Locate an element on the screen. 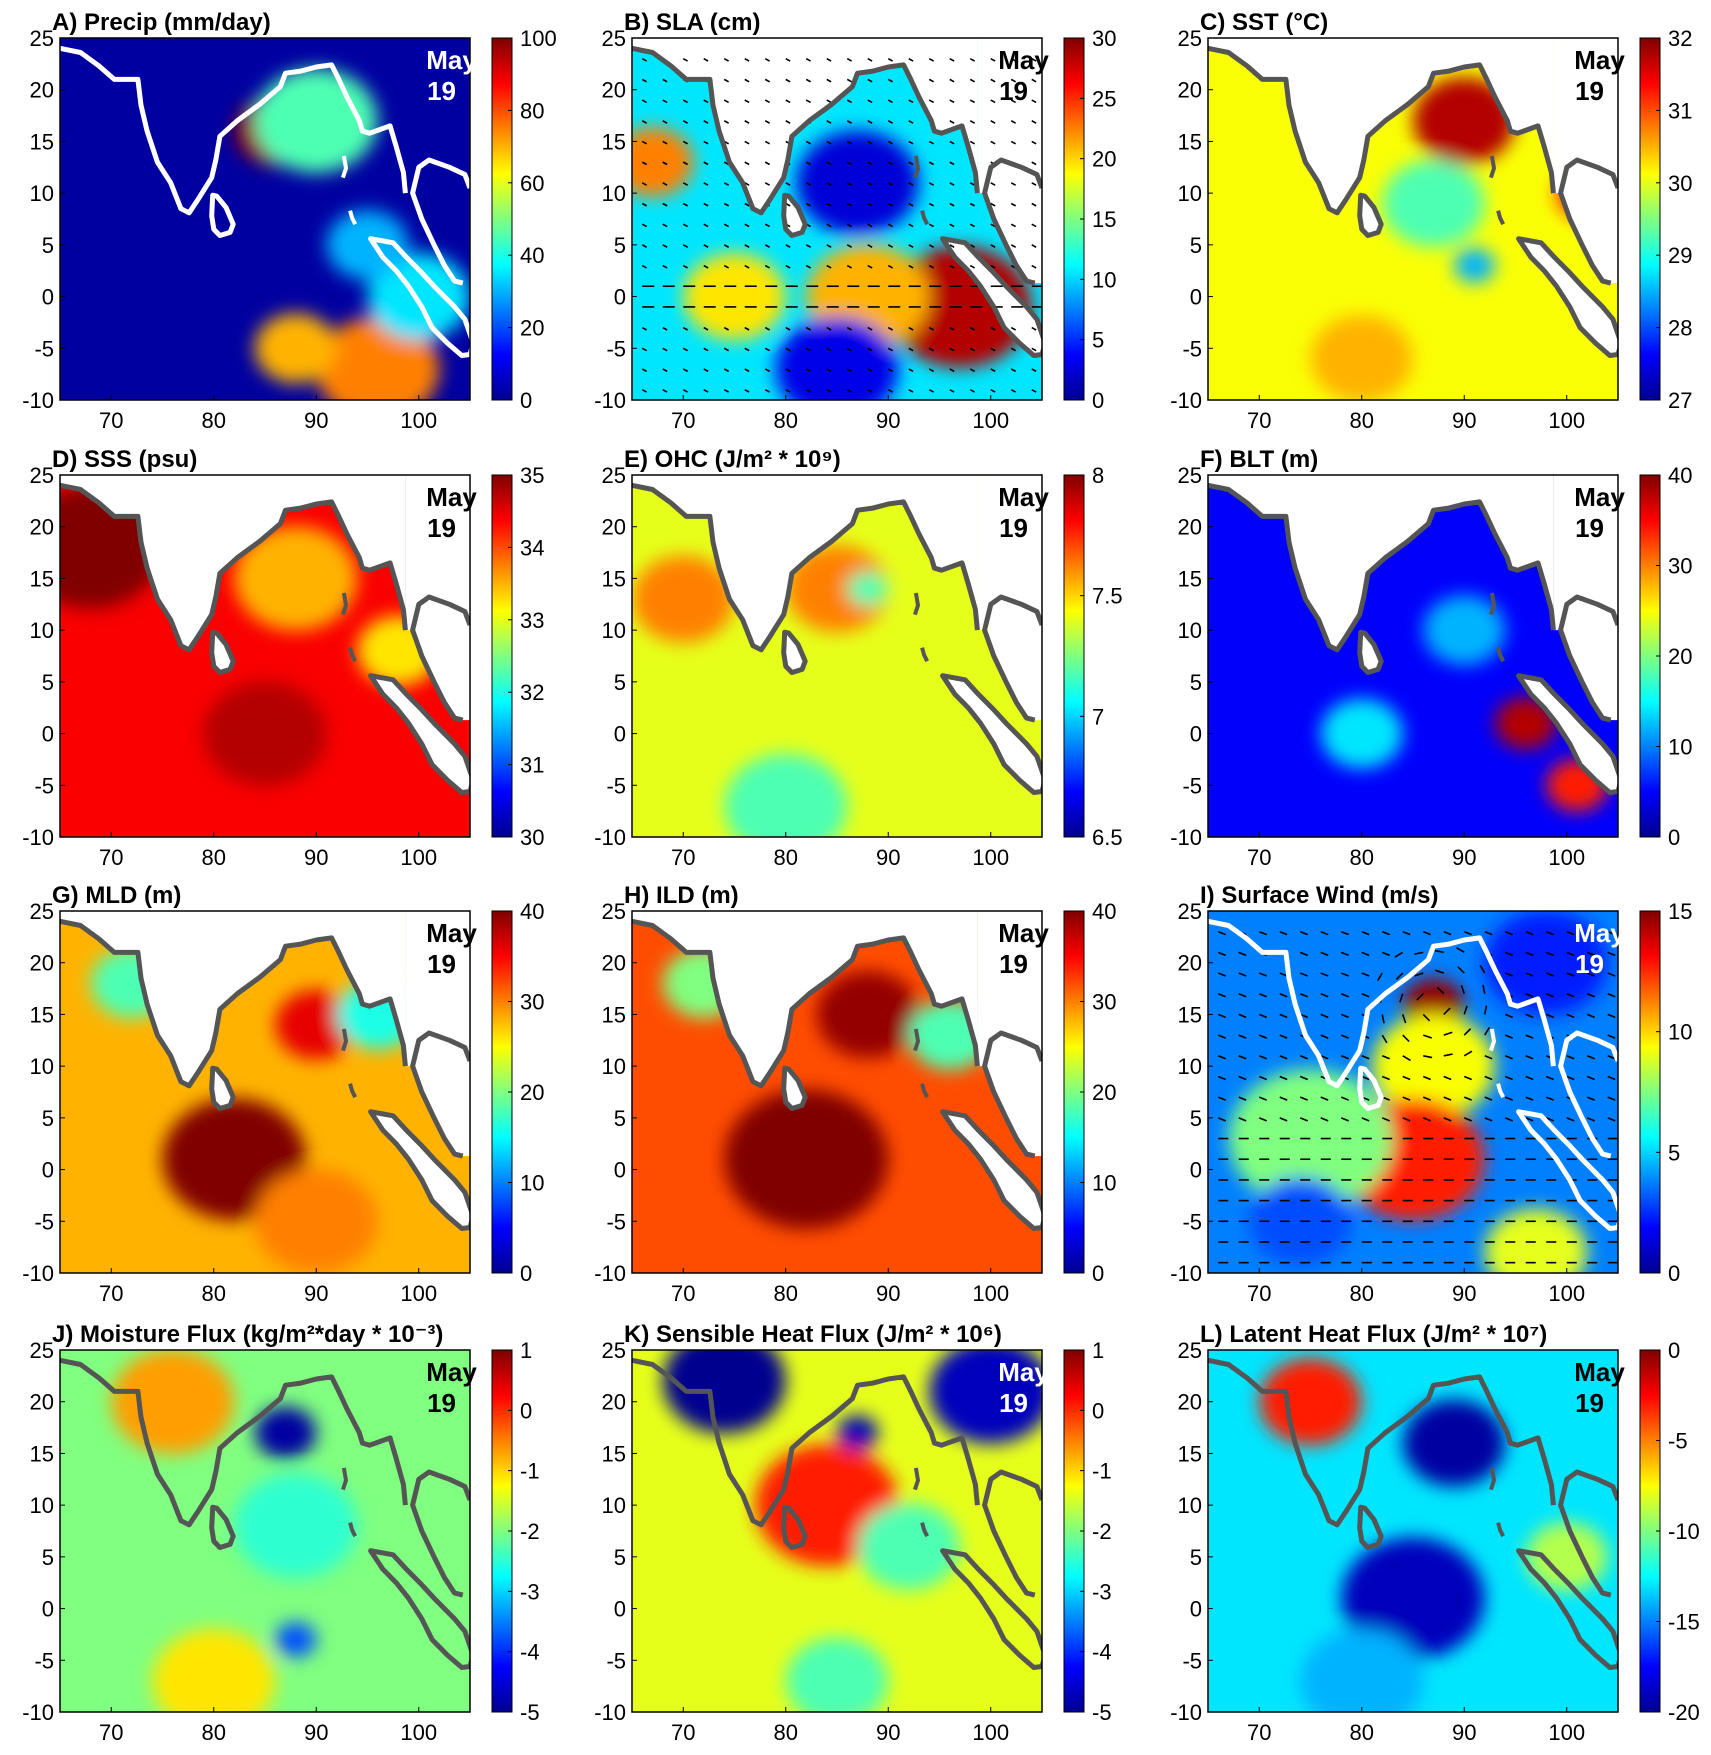 Image resolution: width=1711 pixels, height=1755 pixels. date-label-day: 19 is located at coordinates (441, 528).